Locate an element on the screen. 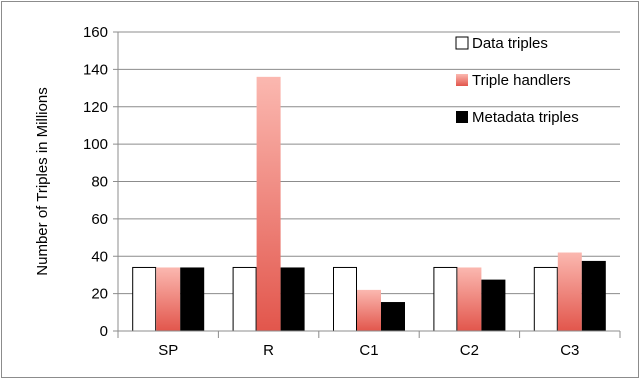 This screenshot has width=642, height=381. y-tick-label: 100 is located at coordinates (95, 144).